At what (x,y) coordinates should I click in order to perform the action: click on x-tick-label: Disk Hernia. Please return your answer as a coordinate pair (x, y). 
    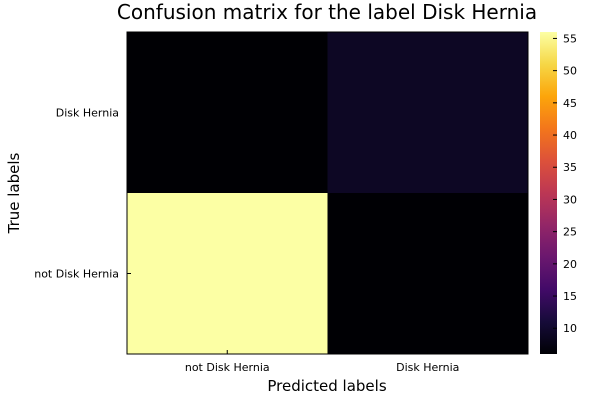
    Looking at the image, I should click on (427, 367).